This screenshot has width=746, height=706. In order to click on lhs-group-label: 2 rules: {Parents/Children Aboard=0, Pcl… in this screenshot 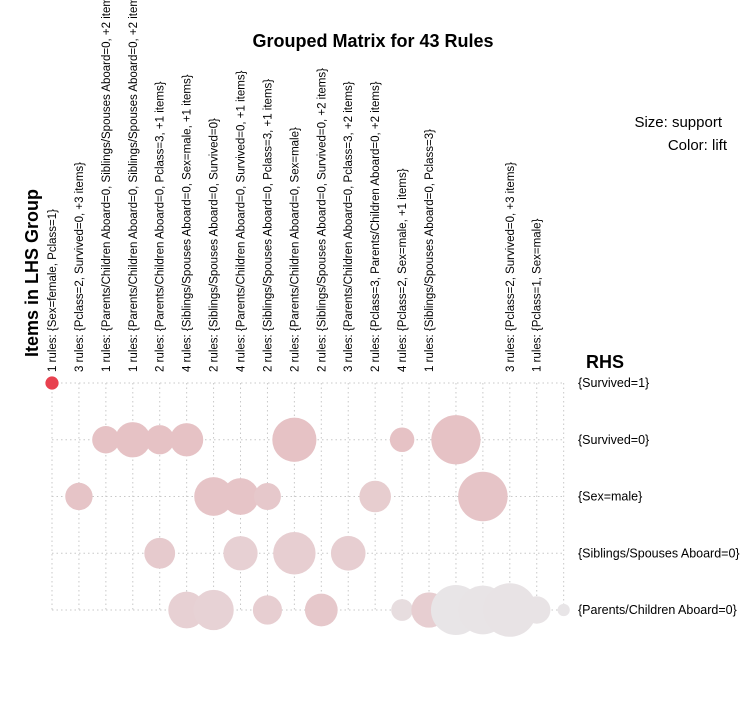, I will do `click(161, 226)`.